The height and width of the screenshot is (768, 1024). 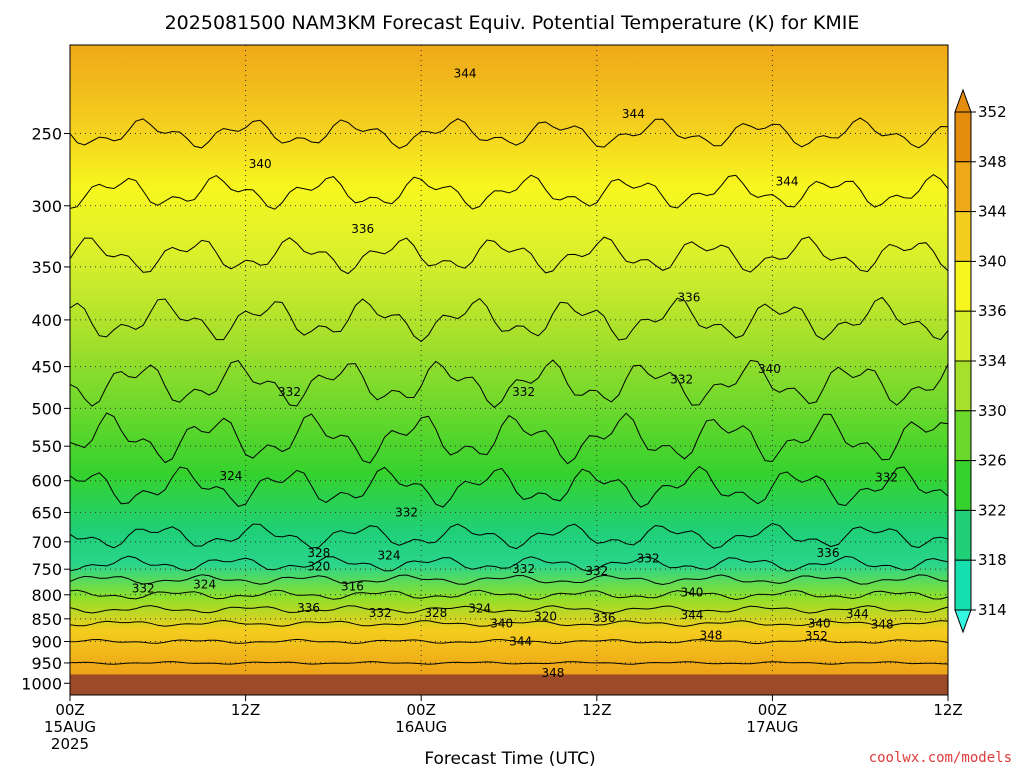 What do you see at coordinates (509, 758) in the screenshot?
I see `x-axis-label: Forecast Time (UTC)` at bounding box center [509, 758].